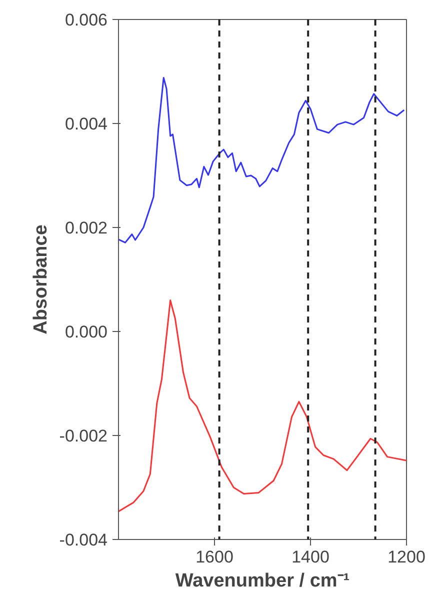 The width and height of the screenshot is (433, 609). Describe the element at coordinates (86, 332) in the screenshot. I see `y-tick-label: 0.000` at that location.